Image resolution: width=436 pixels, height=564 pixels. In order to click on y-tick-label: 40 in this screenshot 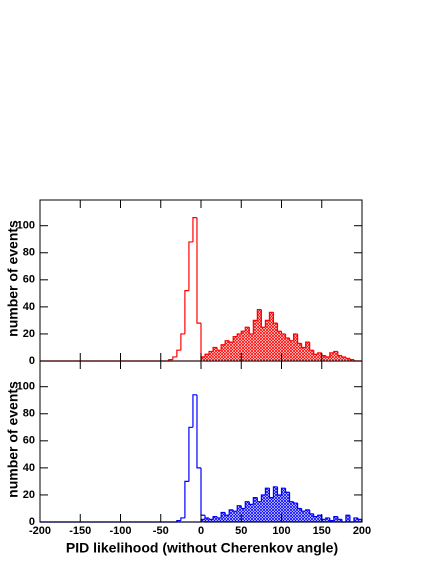, I will do `click(29, 307)`.